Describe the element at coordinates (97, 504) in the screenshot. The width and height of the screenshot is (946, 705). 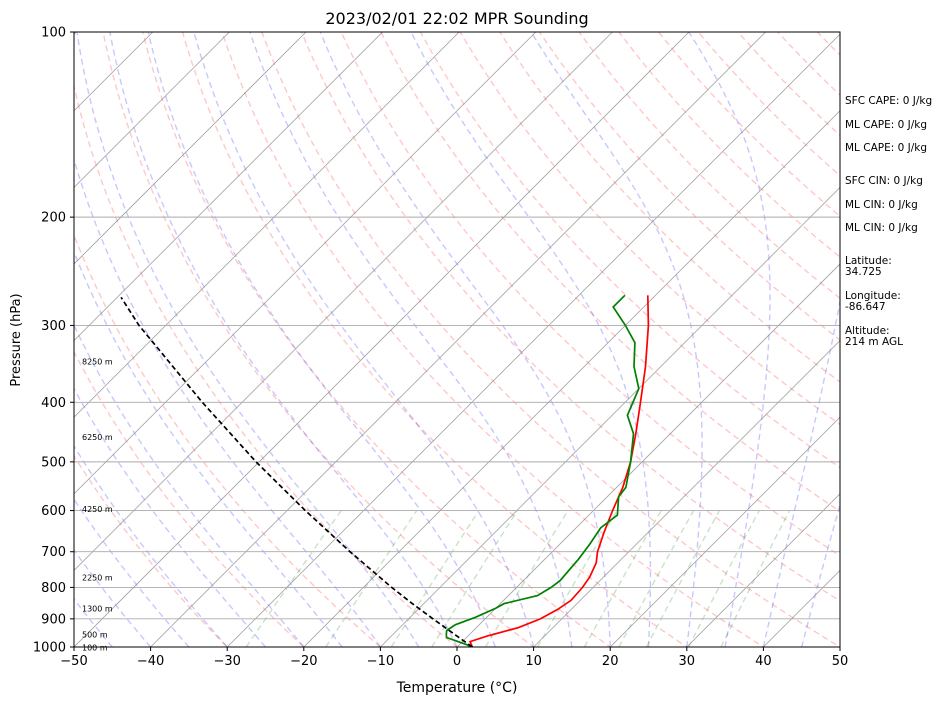
I see `height-labels: 100 m 500 m 1300 m 2250 m 4250 m 6250 m 8250 m` at that location.